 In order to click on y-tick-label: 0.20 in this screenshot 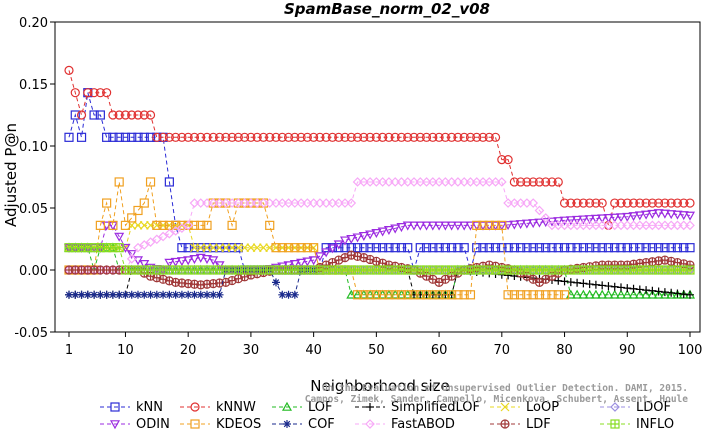, I will do `click(33, 23)`.